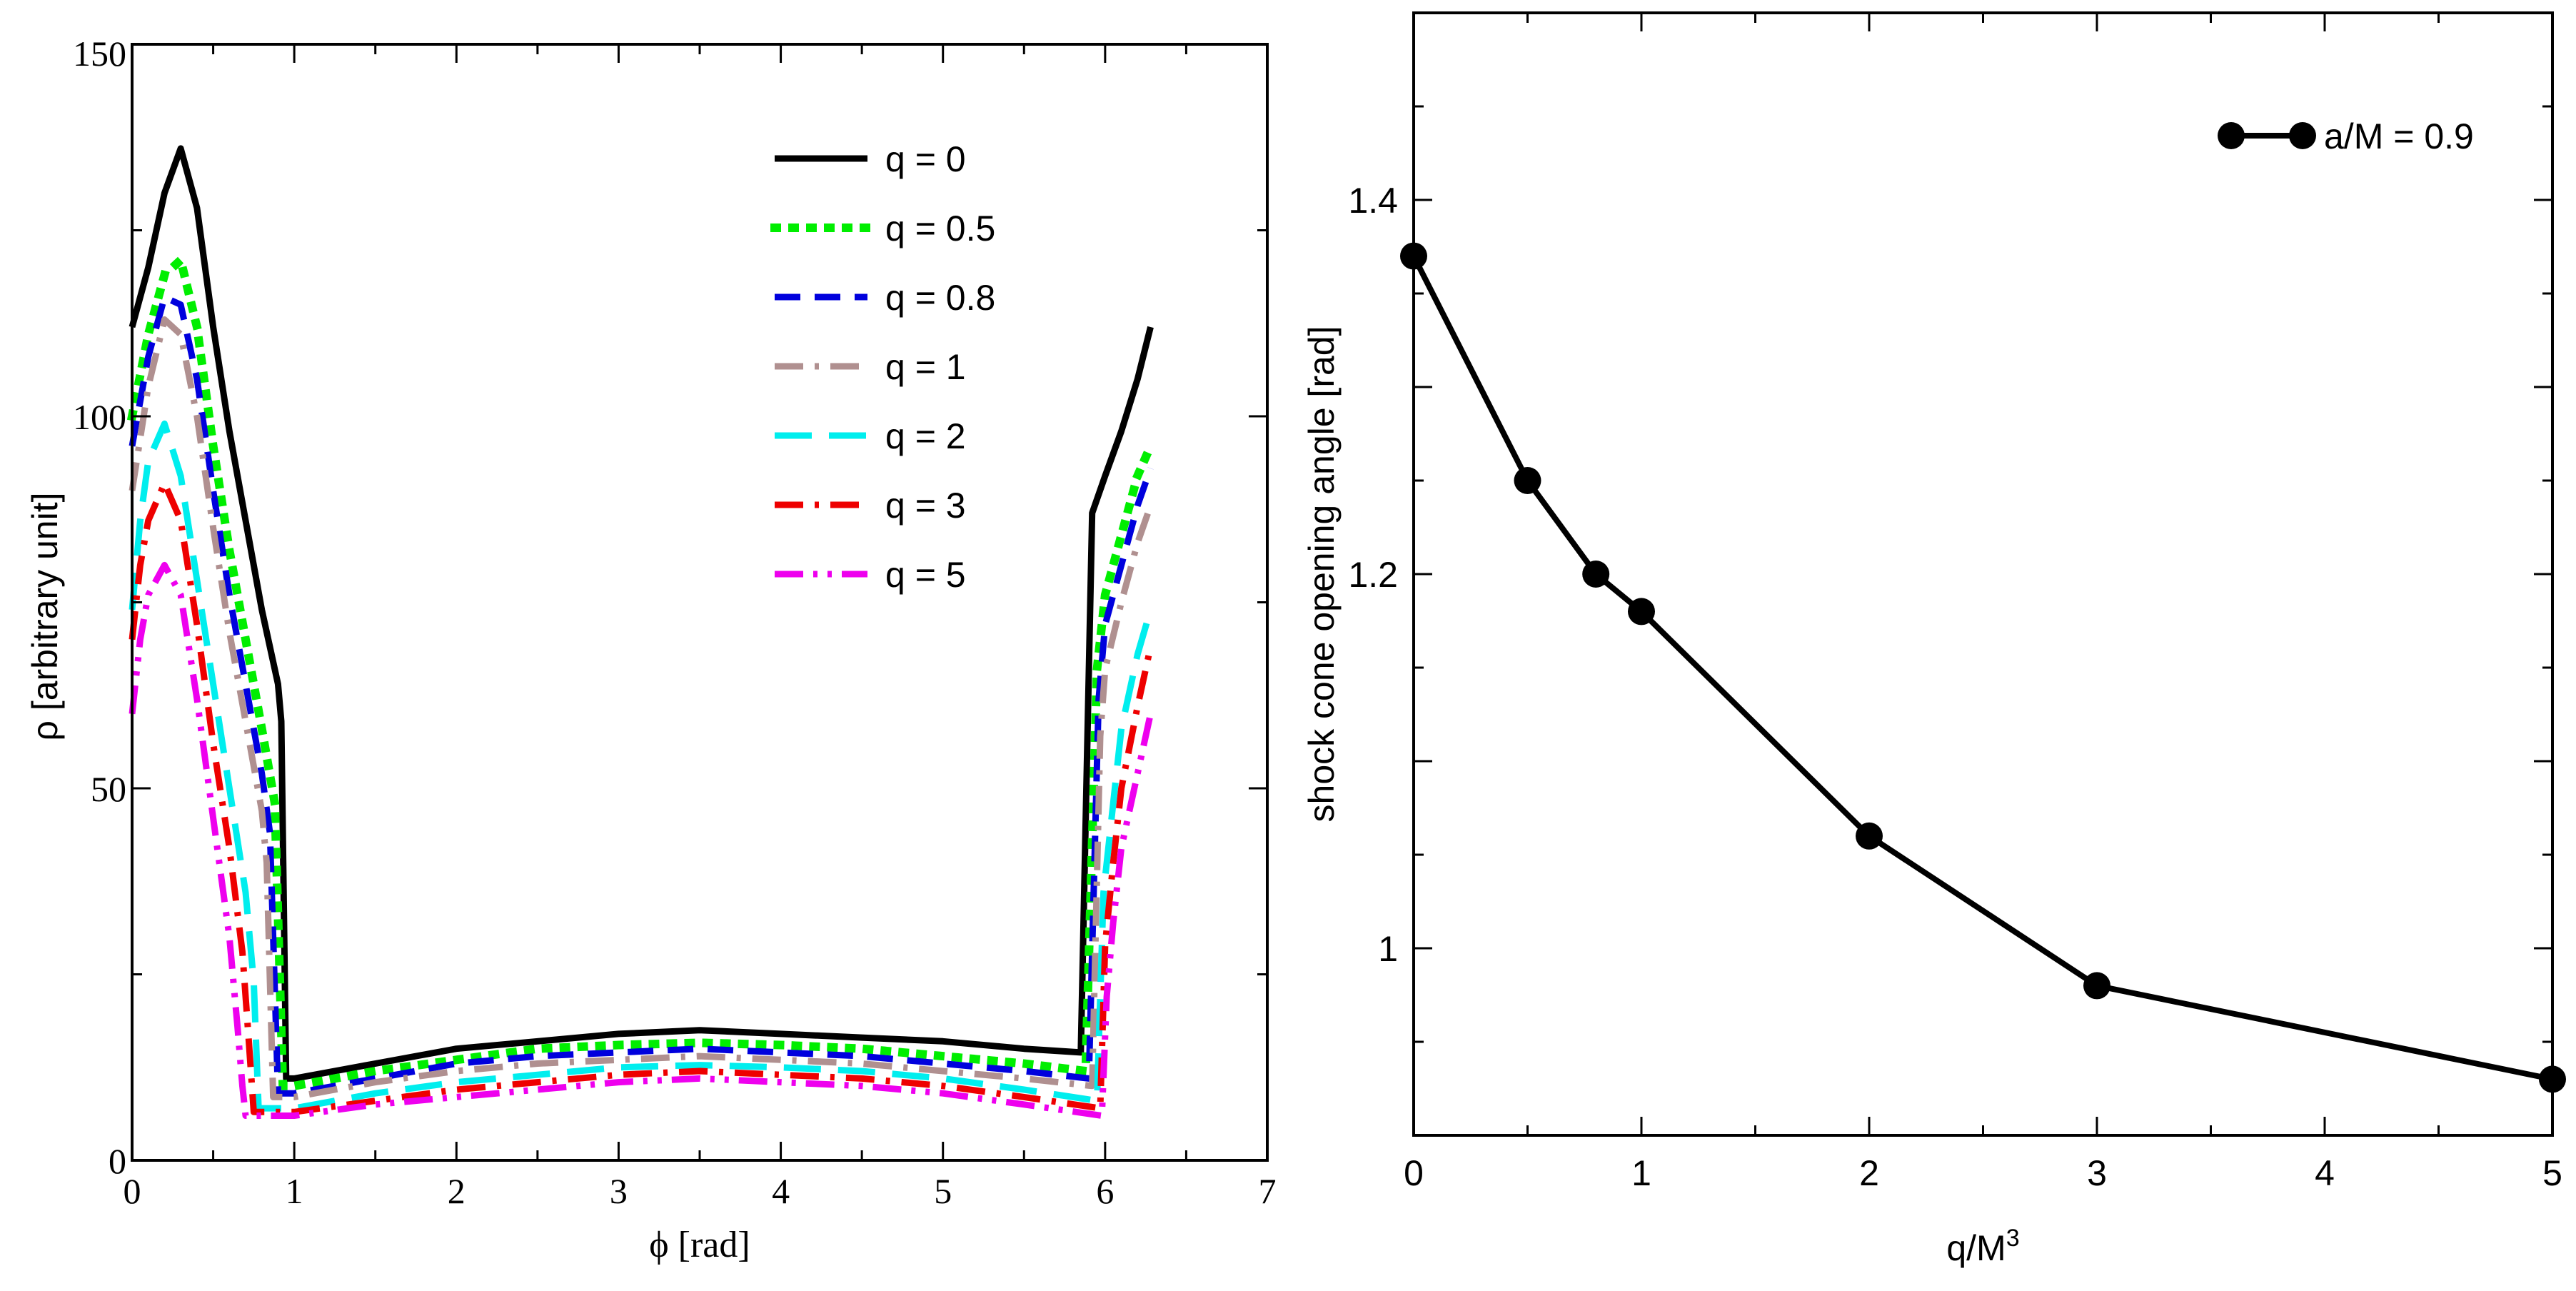  What do you see at coordinates (699, 1245) in the screenshot?
I see `left-x-axis-title: ϕ [rad]` at bounding box center [699, 1245].